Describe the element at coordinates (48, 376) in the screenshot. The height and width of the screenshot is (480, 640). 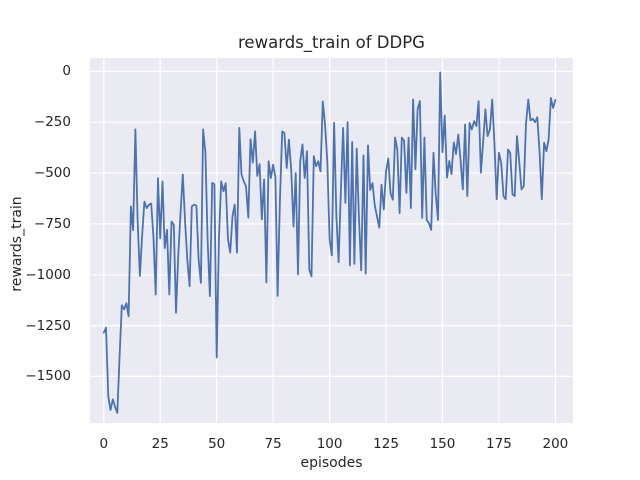
I see `y-tick-label: −1500` at that location.